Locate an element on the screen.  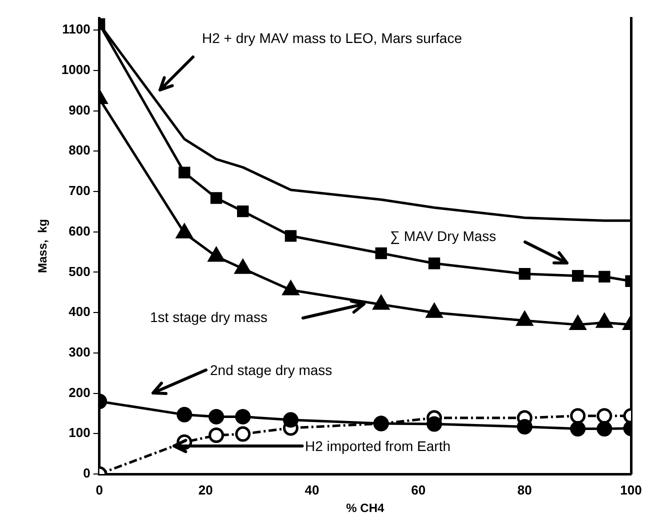
annotation: 1st stage dry mass is located at coordinates (209, 317).